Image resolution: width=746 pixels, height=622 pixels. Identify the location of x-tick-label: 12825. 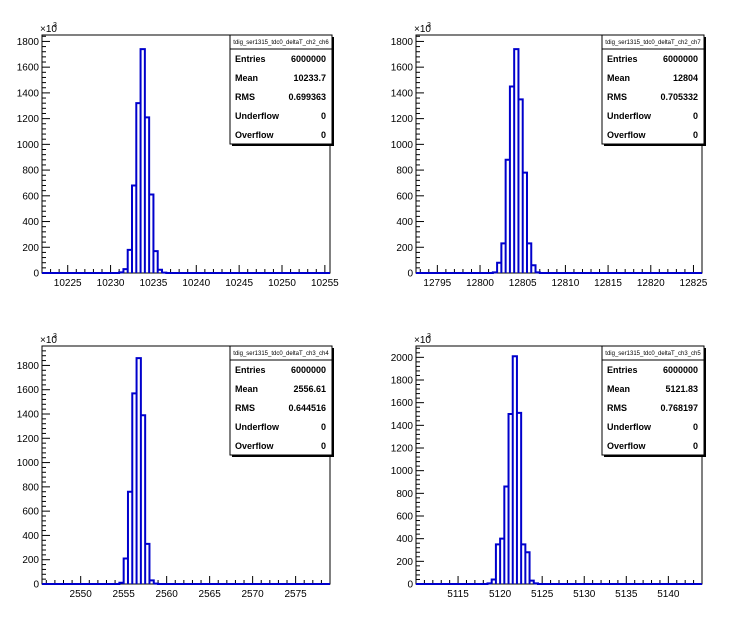
(694, 283).